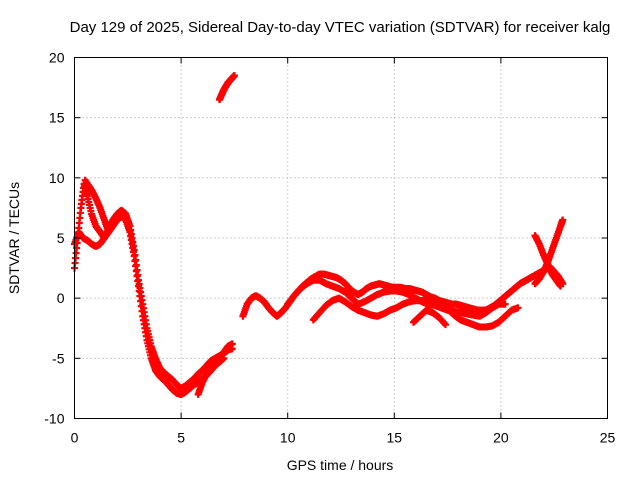 This screenshot has width=640, height=480. I want to click on y-axis-label: SDTVAR / TECUs, so click(14, 238).